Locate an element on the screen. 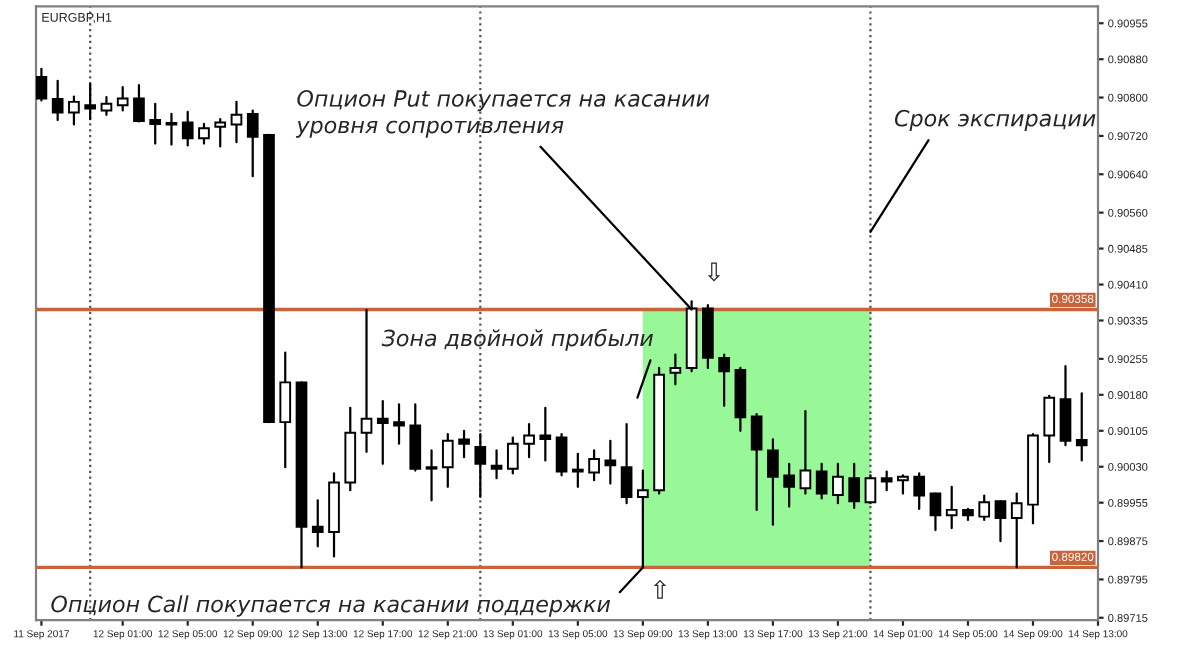 This screenshot has height=646, width=1200. annotation: ⇩ is located at coordinates (714, 272).